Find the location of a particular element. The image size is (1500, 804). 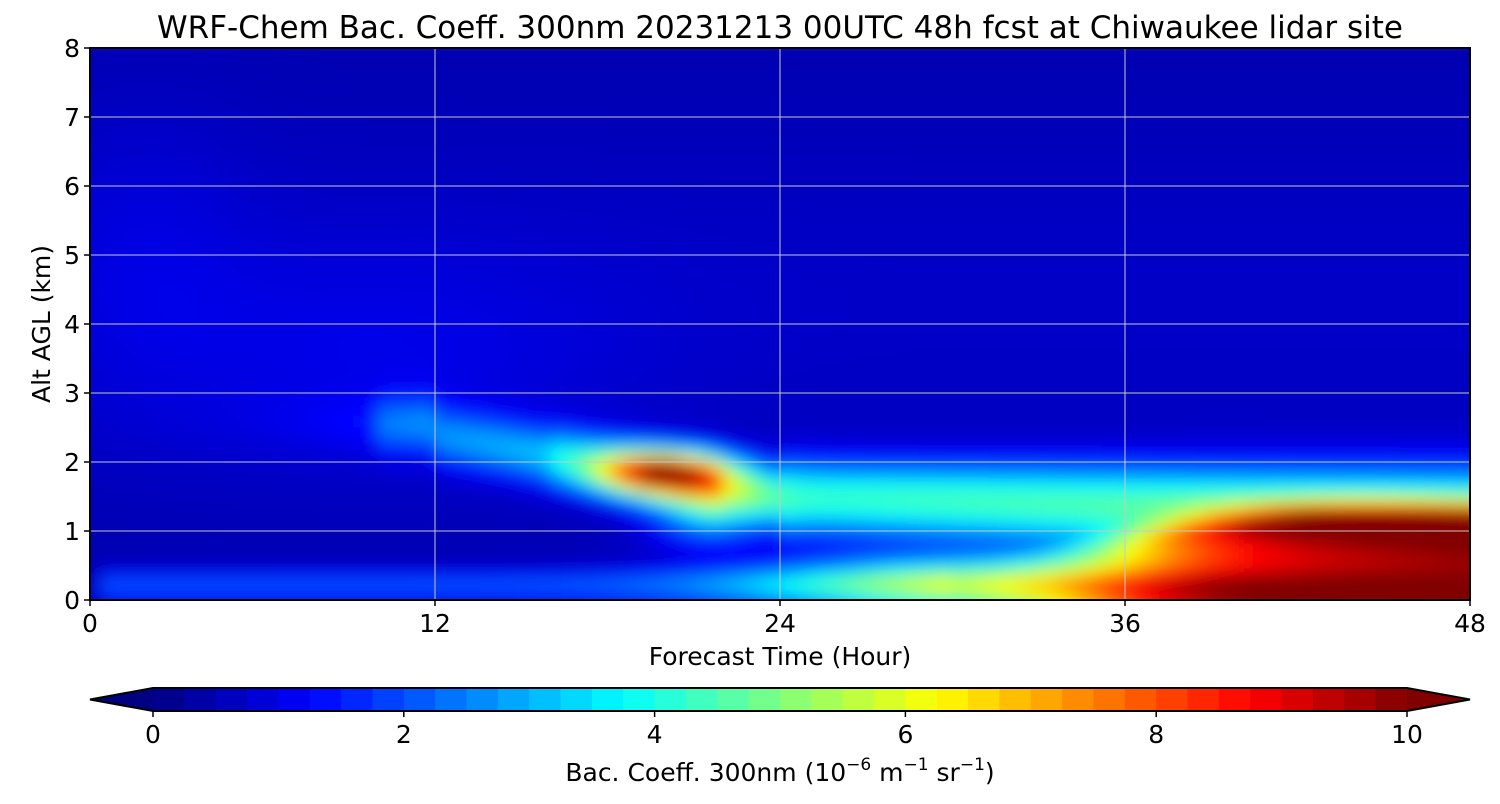

y-tick-label: 1 is located at coordinates (72, 531).